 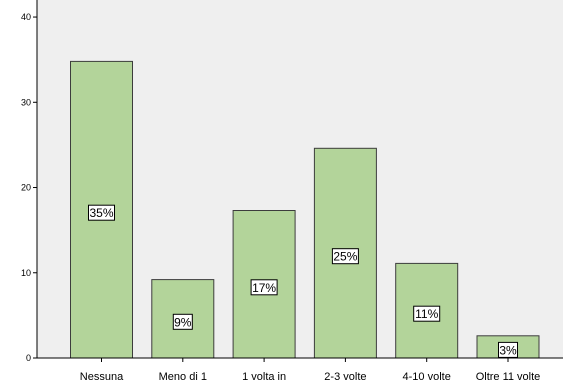 I want to click on data-label-0: 35%, so click(x=101, y=213).